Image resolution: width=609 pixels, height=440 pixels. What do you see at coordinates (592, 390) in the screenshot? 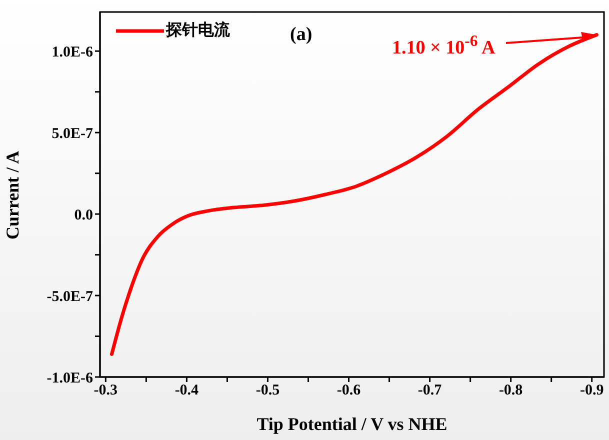
I see `x-tick-label: -0.9` at bounding box center [592, 390].